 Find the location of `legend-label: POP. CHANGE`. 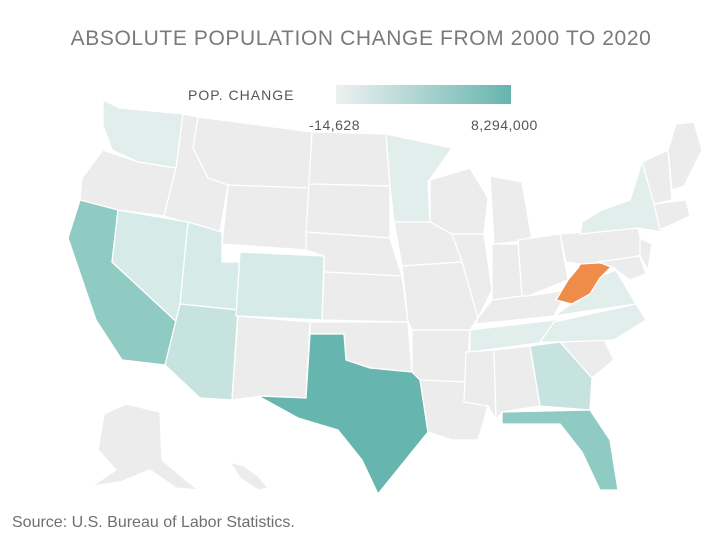

legend-label: POP. CHANGE is located at coordinates (241, 95).